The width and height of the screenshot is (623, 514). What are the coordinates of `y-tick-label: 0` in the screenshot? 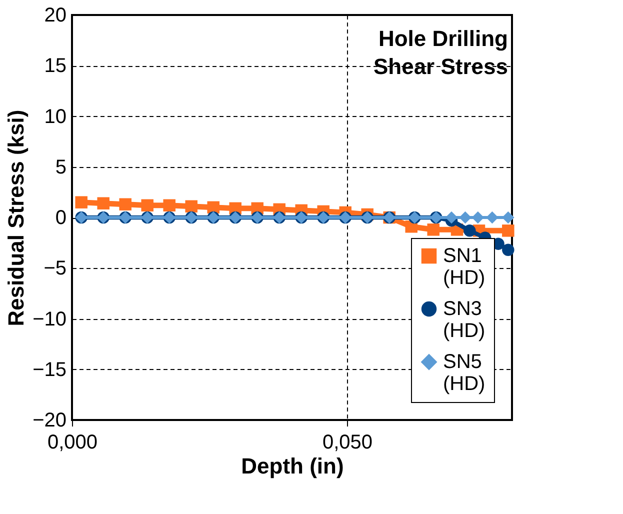 It's located at (60, 218).